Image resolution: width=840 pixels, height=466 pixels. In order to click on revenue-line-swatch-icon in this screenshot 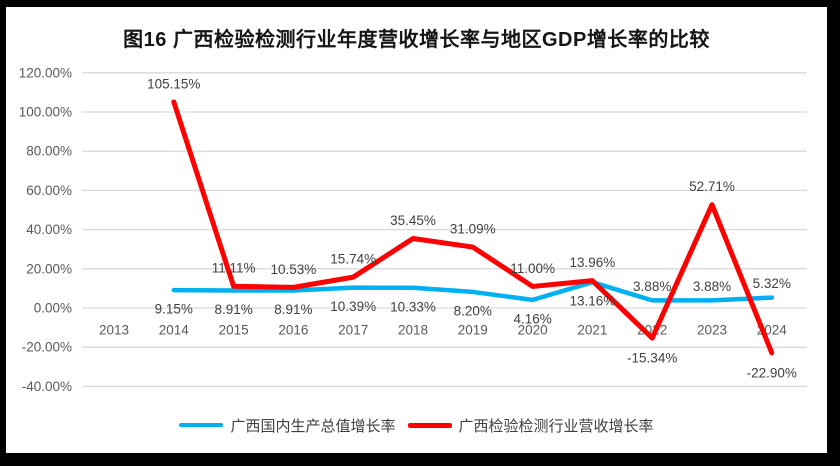, I will do `click(429, 425)`.